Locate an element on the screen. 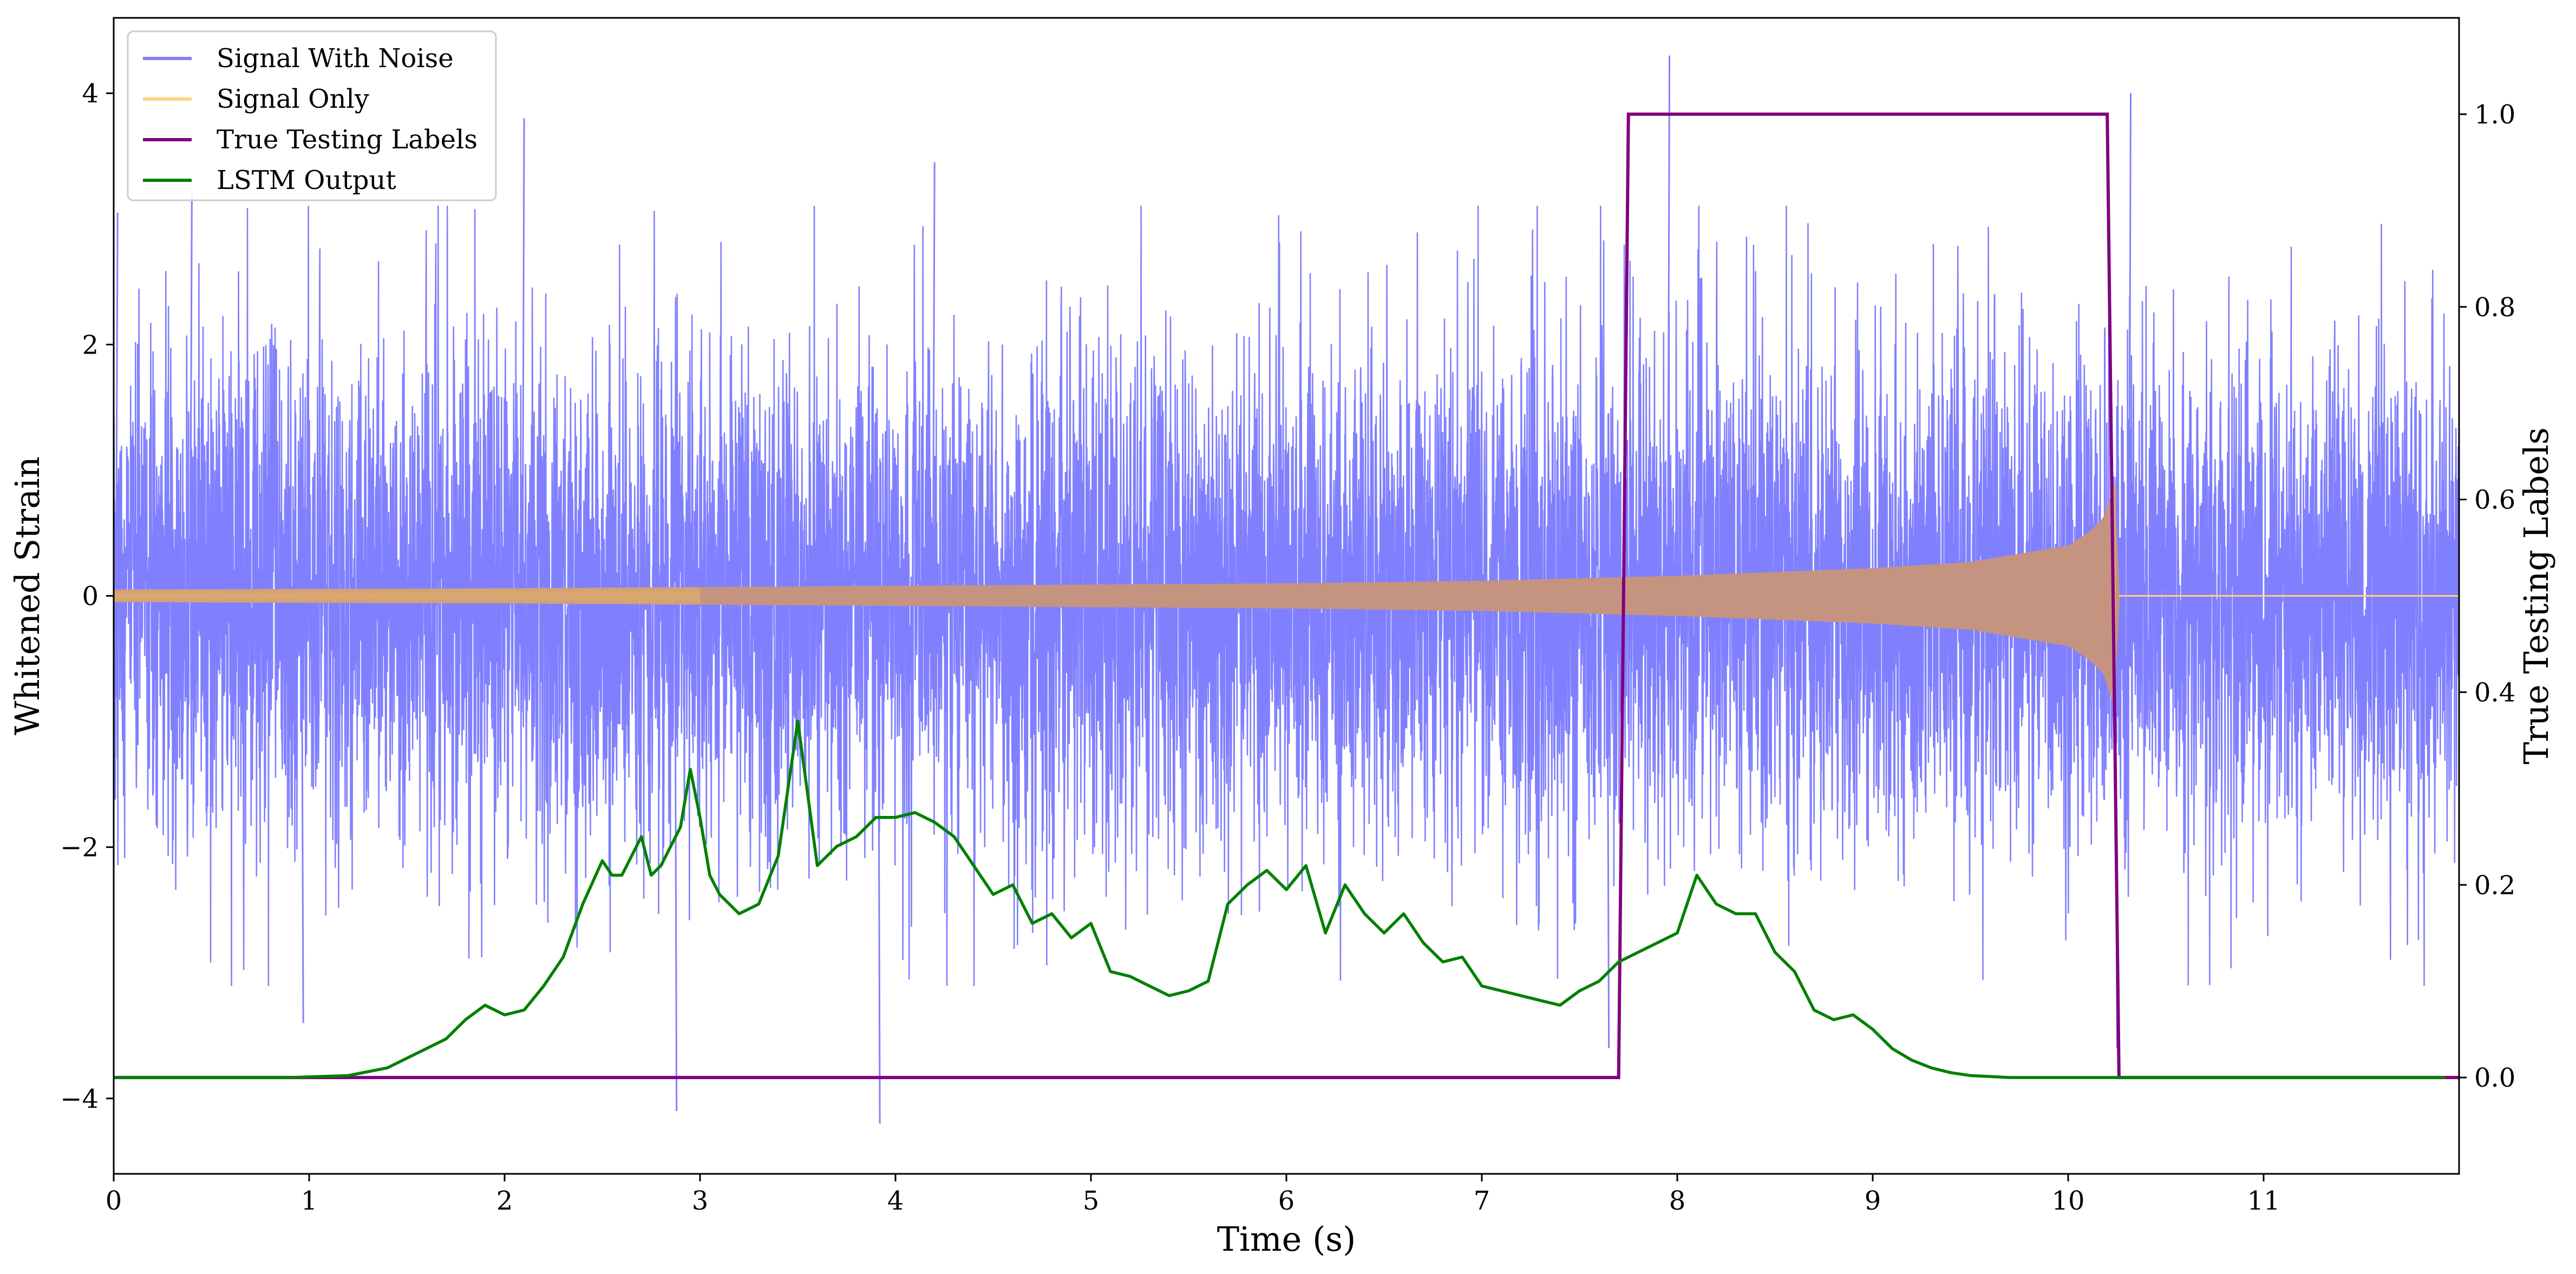  legend-entry: Signal Only is located at coordinates (293, 99).